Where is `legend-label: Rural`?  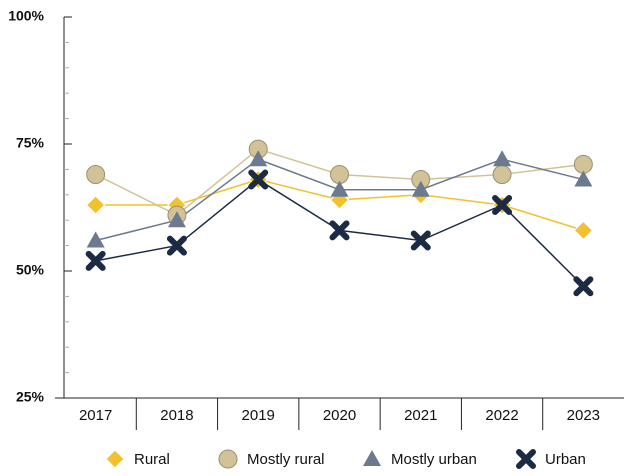
legend-label: Rural is located at coordinates (152, 459).